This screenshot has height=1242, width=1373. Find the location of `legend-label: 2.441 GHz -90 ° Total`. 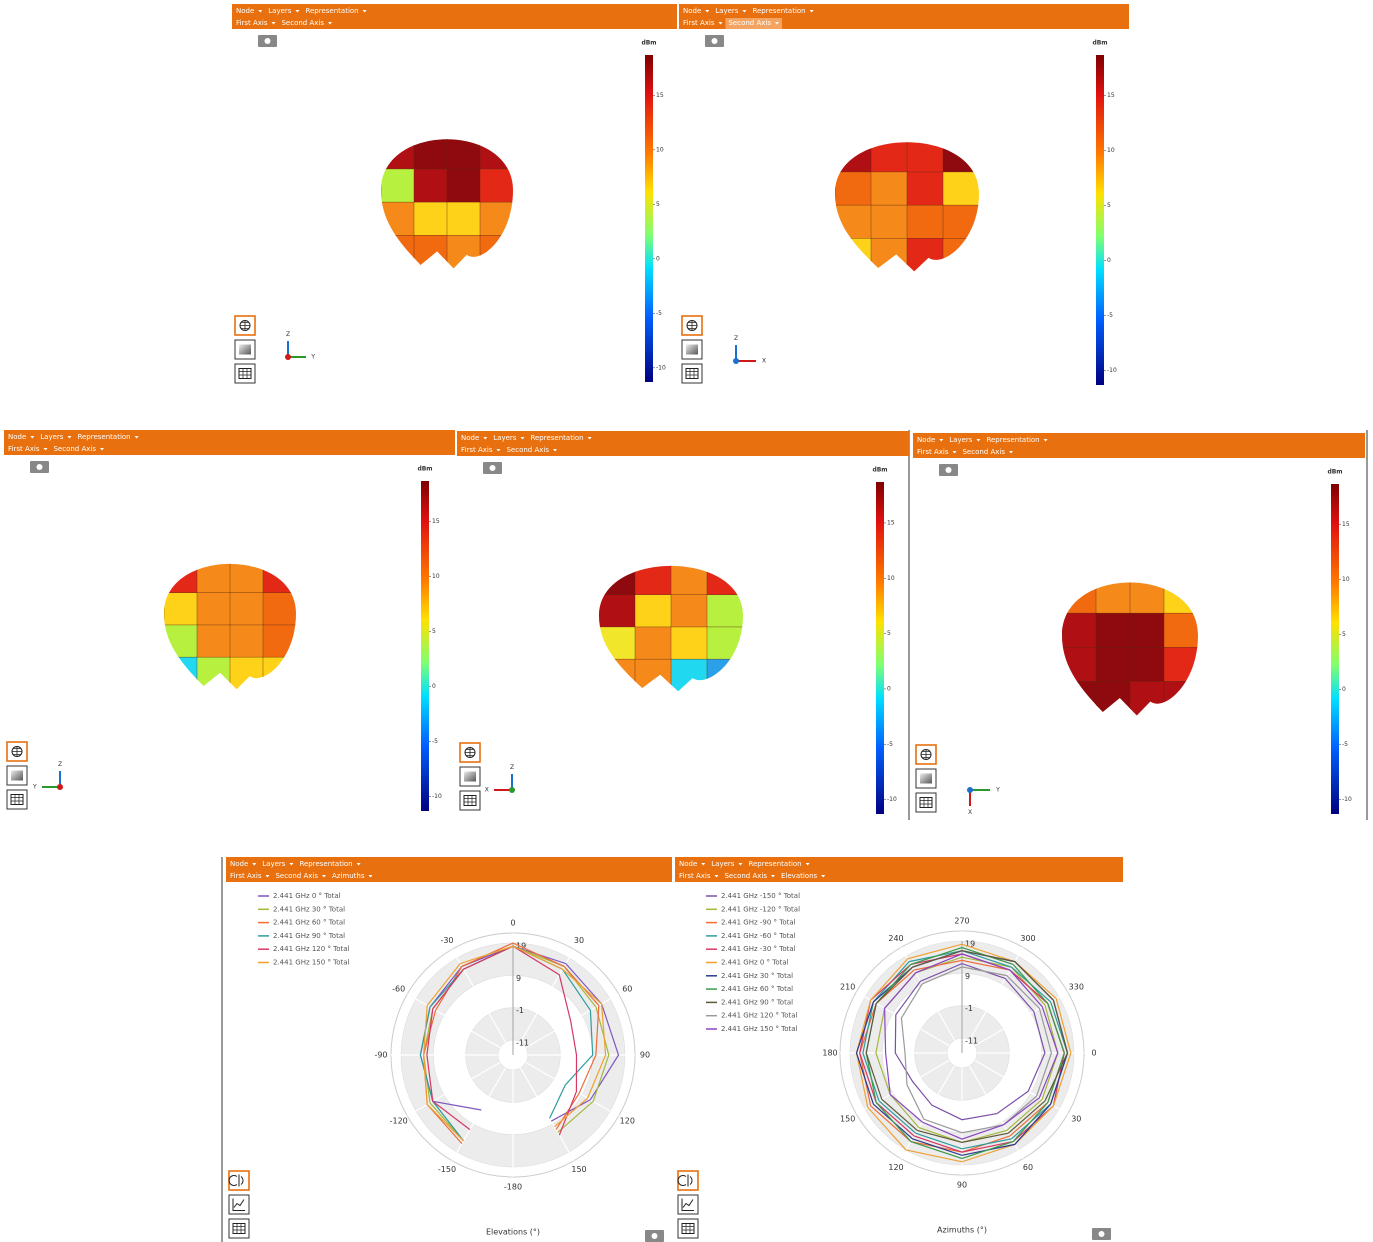

legend-label: 2.441 GHz -90 ° Total is located at coordinates (758, 923).